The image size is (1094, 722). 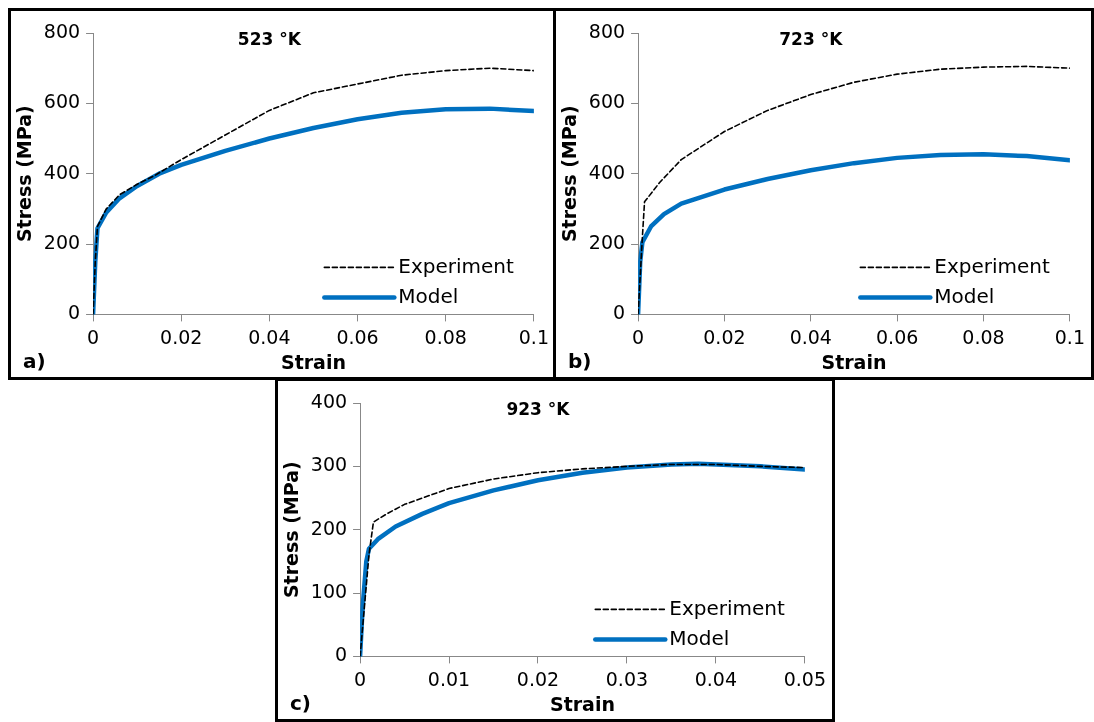 I want to click on y-tick-label: 100, so click(x=329, y=590).